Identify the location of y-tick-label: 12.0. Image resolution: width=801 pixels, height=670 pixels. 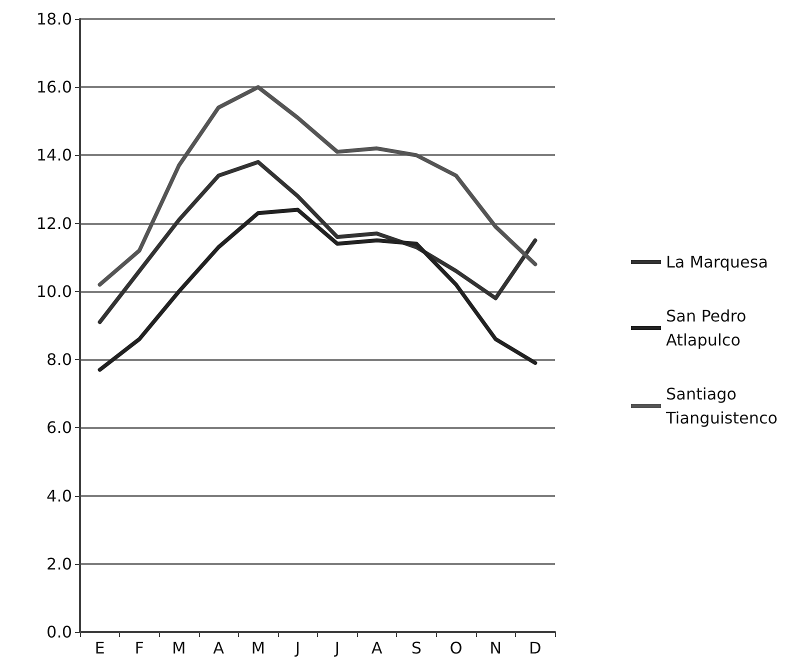
(54, 223).